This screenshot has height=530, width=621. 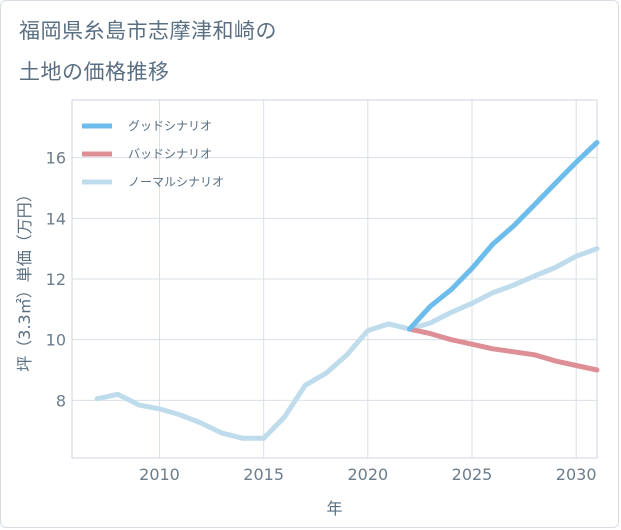 I want to click on legend-label: ノーマルシナリオ, so click(x=176, y=182).